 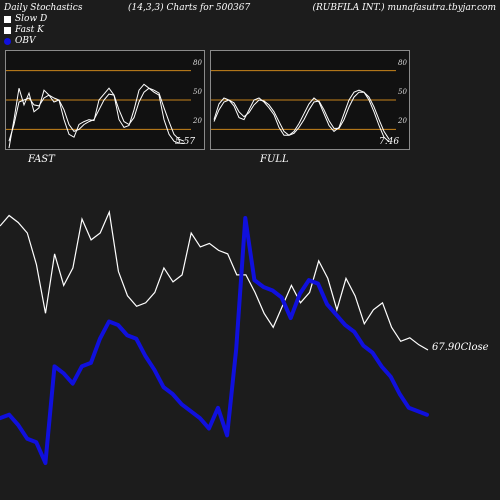 I want to click on chart-title: Daily Stochastics, so click(x=43, y=8).